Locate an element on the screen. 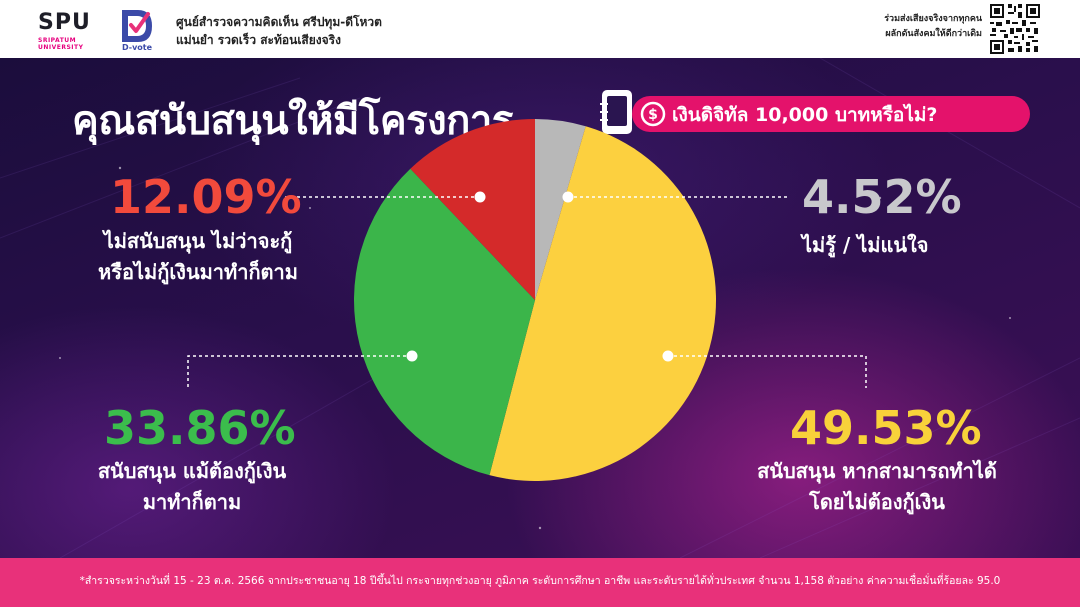 The height and width of the screenshot is (607, 1080). spu-logo-text: SPU is located at coordinates (64, 22).